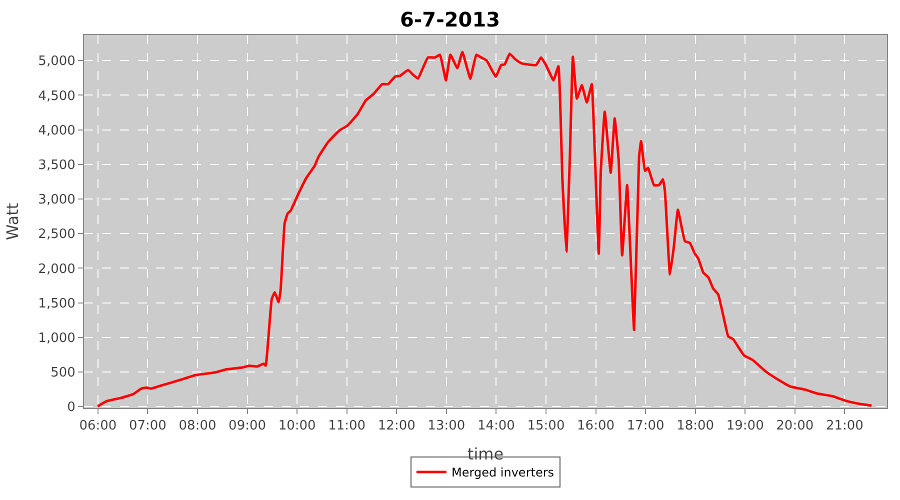  What do you see at coordinates (57, 62) in the screenshot?
I see `y-tick-label: 5,000` at bounding box center [57, 62].